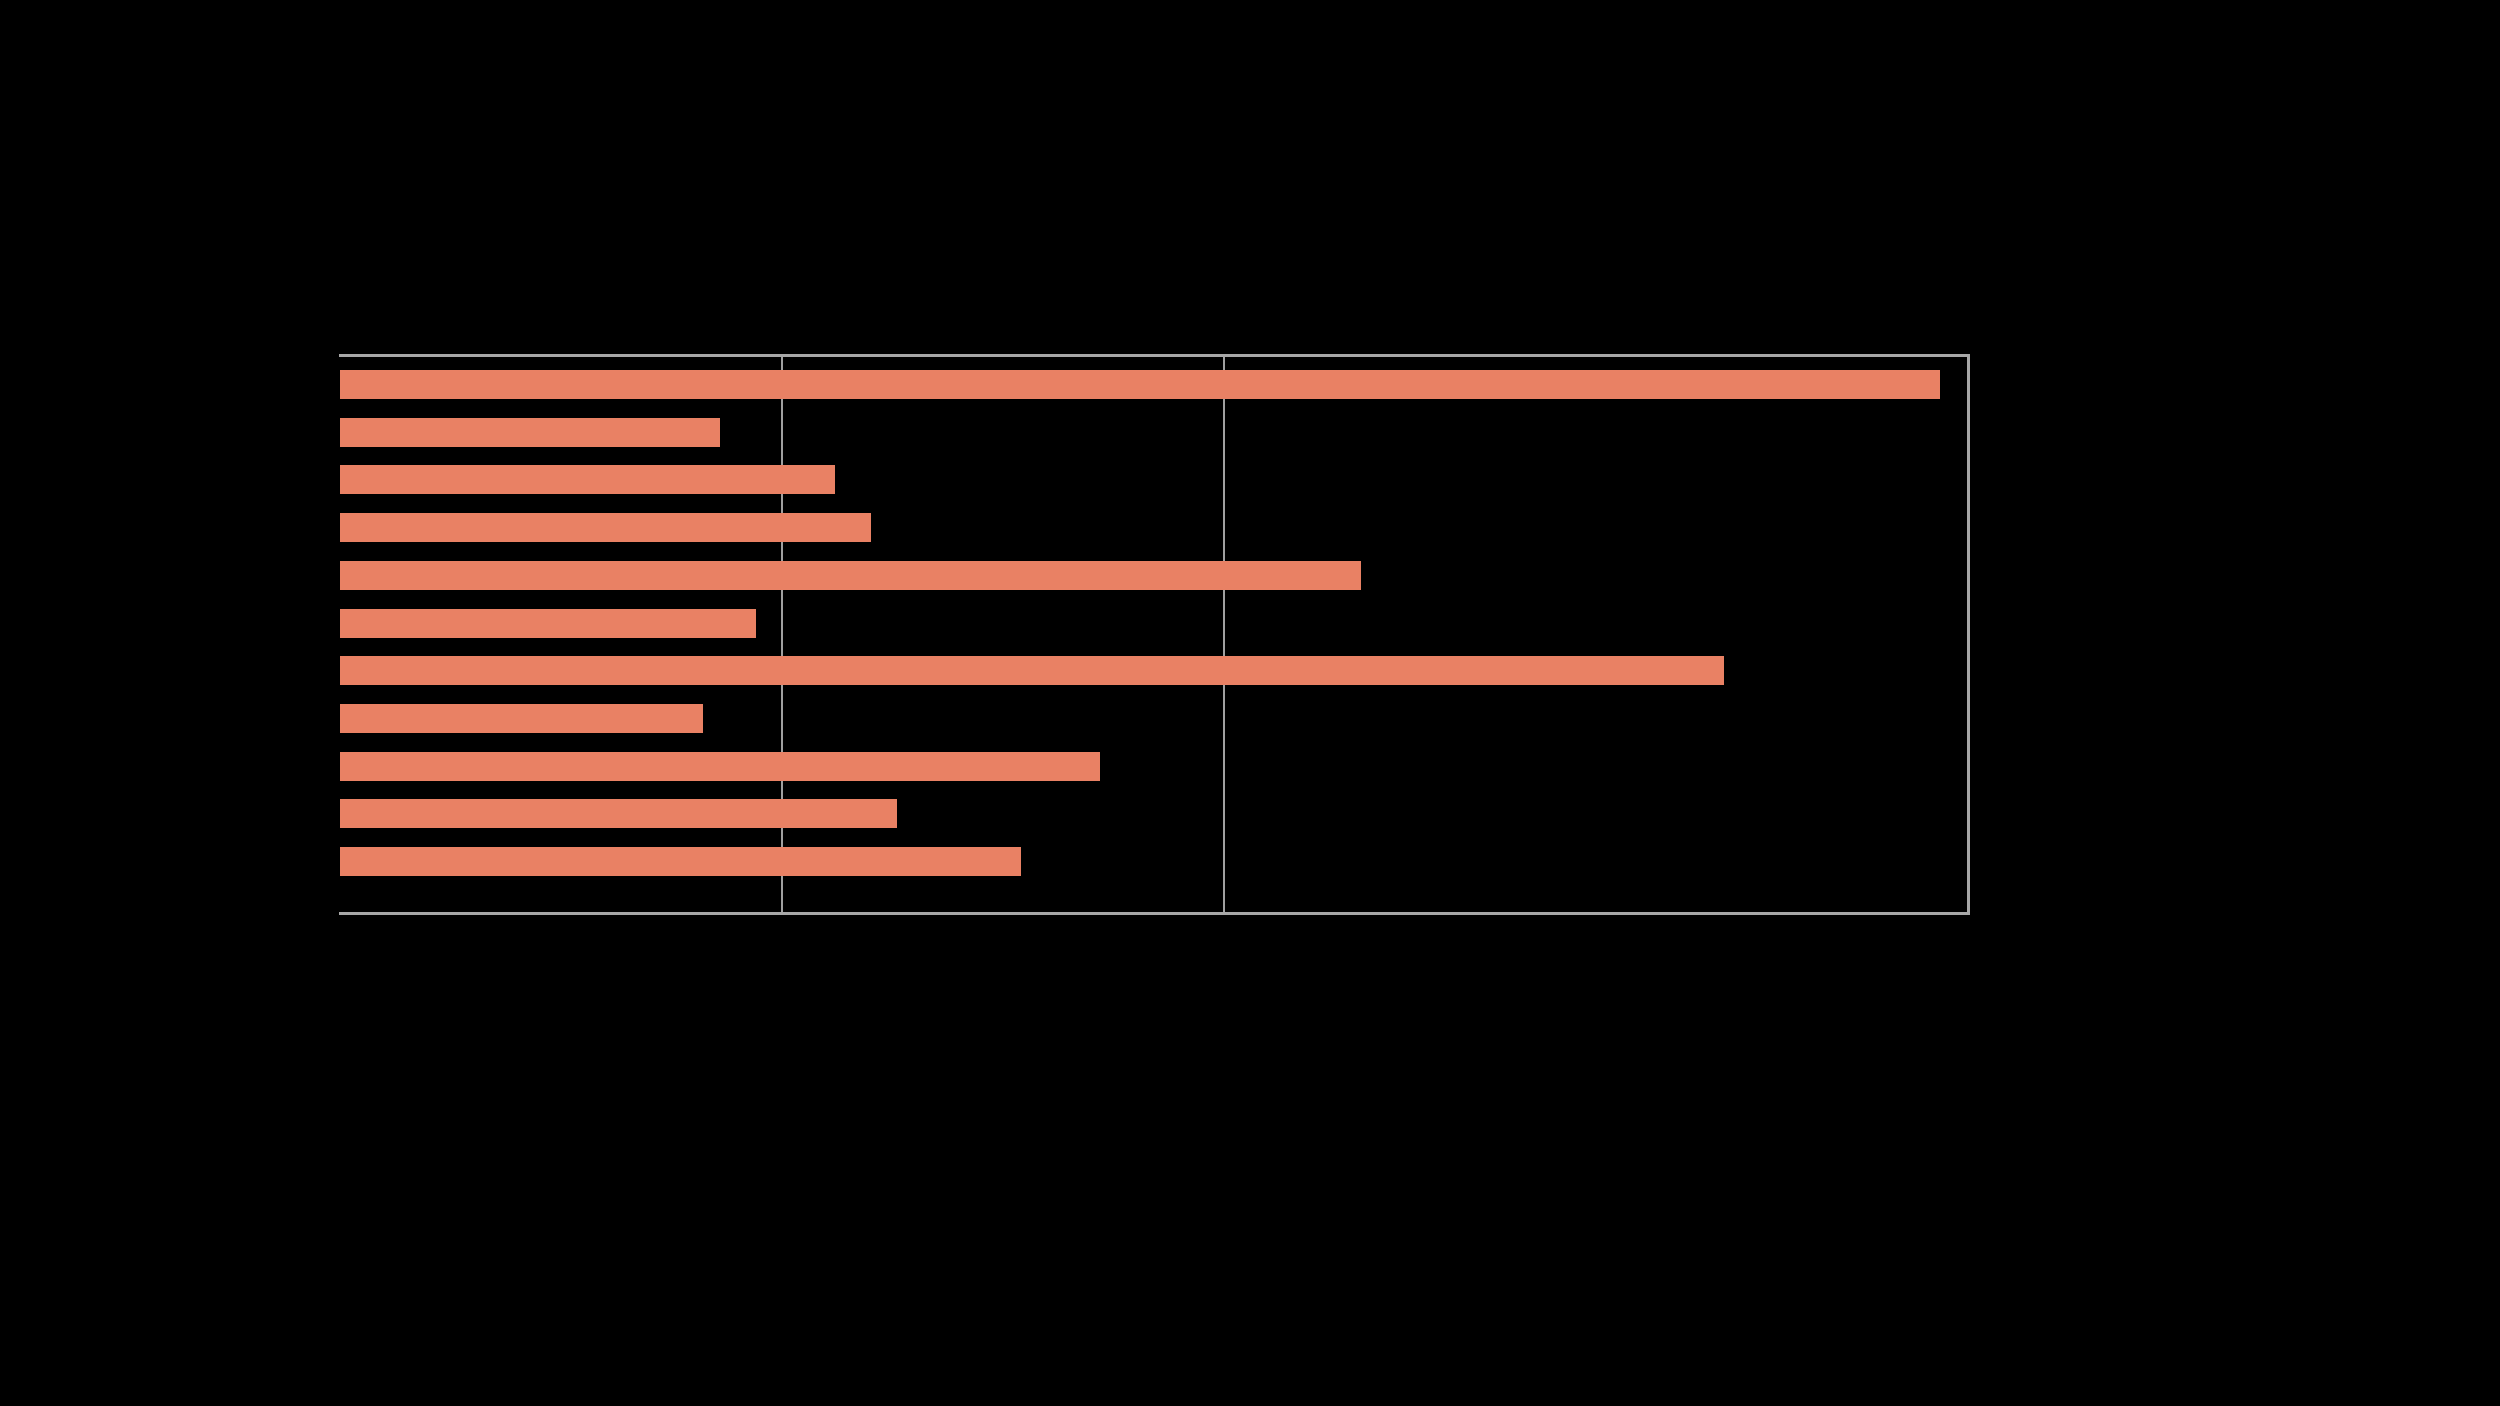 Image resolution: width=2500 pixels, height=1406 pixels. I want to click on right-spine, so click(1968, 634).